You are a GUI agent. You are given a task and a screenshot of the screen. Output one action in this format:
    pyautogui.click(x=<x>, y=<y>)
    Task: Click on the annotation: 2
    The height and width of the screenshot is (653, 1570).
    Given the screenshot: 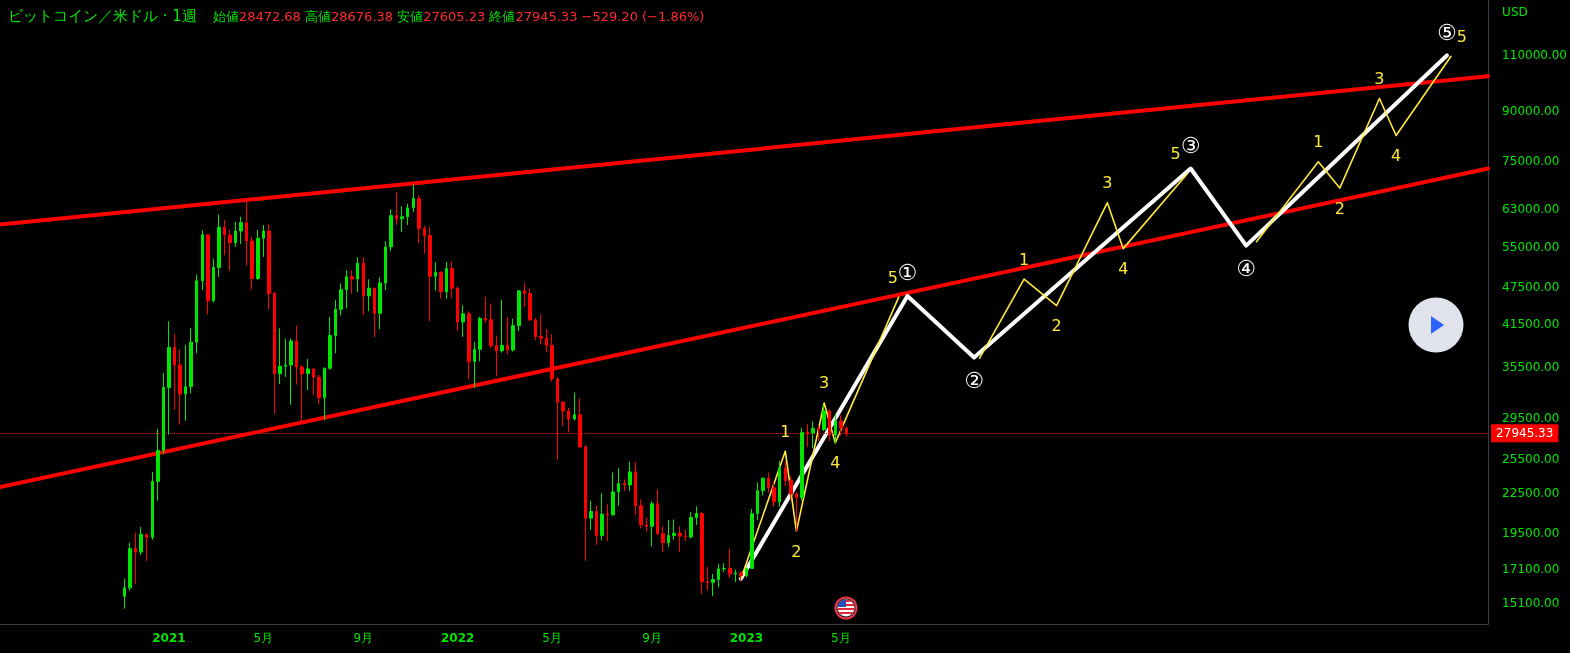 What is the action you would take?
    pyautogui.click(x=796, y=551)
    